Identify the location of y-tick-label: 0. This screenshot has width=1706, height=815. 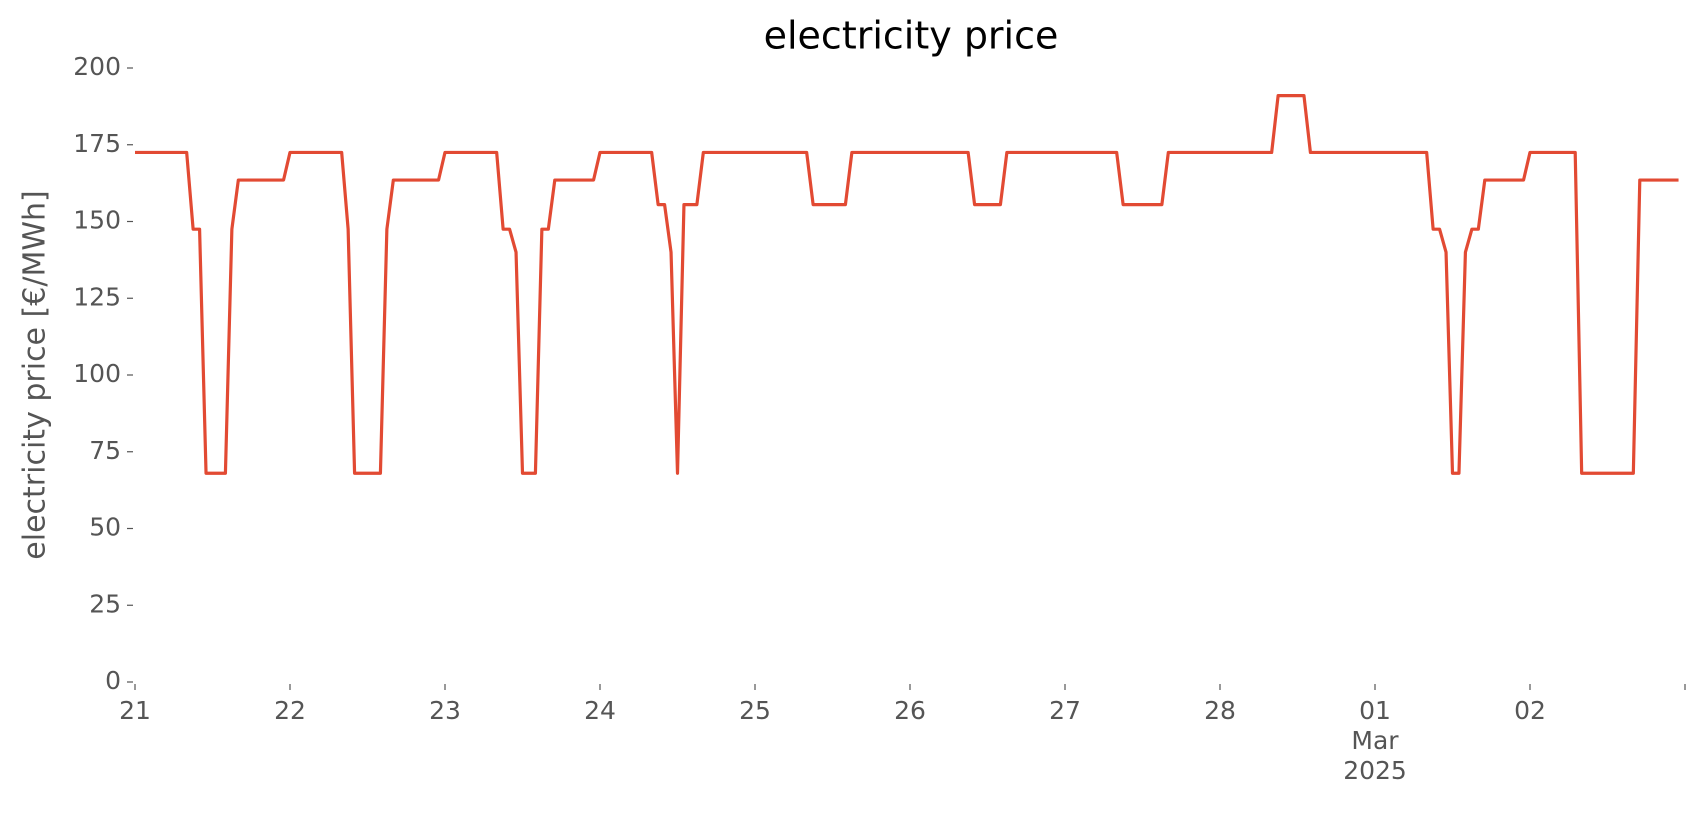
(113, 680).